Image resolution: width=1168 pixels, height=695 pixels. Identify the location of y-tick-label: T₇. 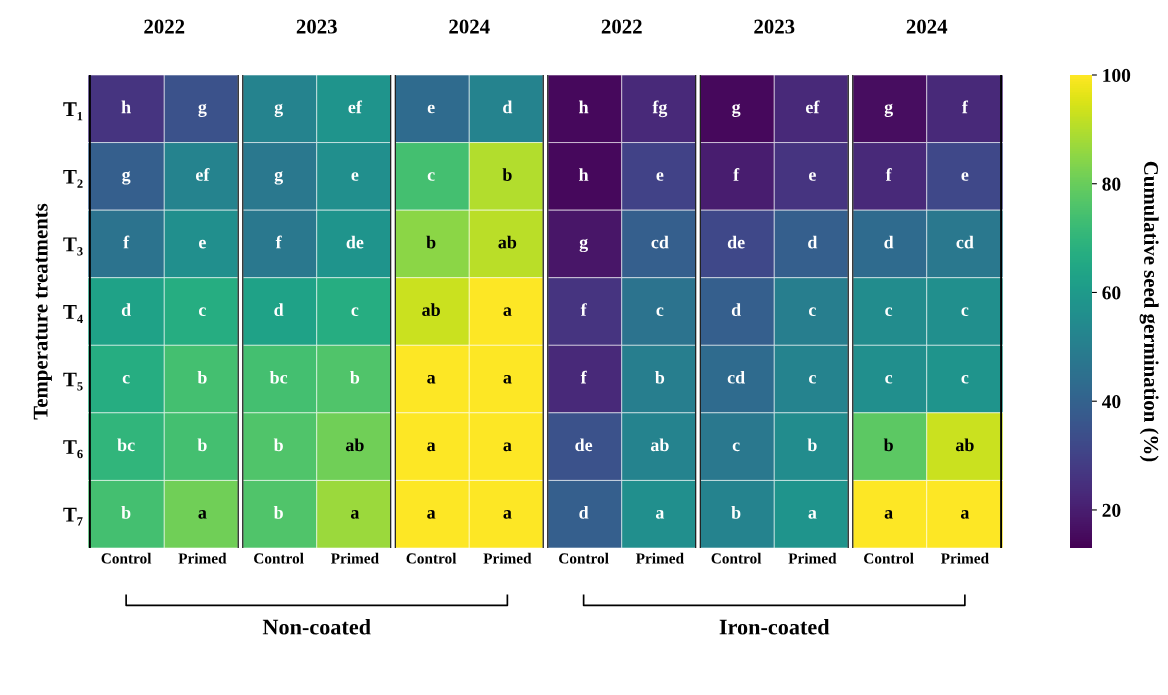
(73, 516).